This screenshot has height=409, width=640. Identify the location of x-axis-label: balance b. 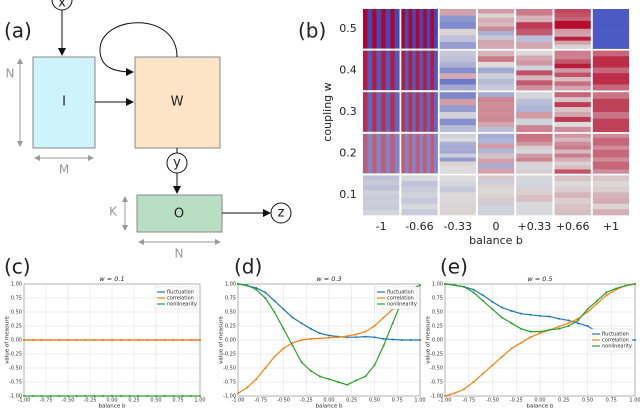
(540, 406).